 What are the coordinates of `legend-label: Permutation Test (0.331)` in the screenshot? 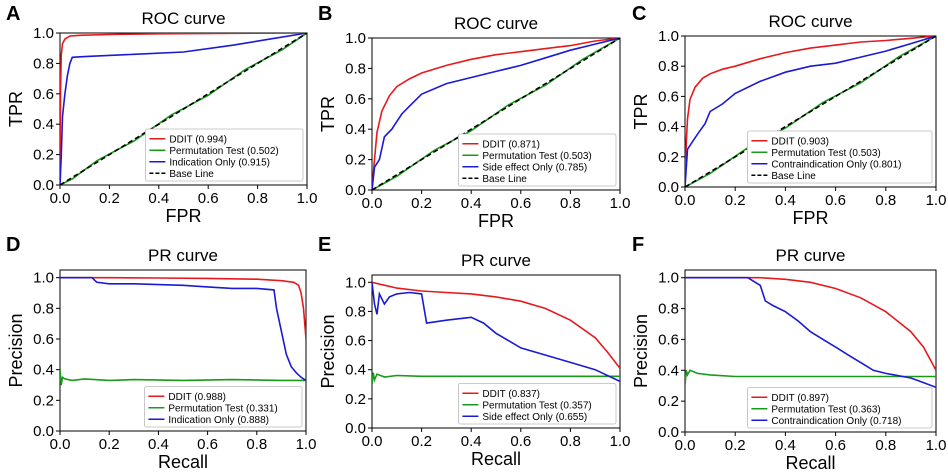 It's located at (222, 408).